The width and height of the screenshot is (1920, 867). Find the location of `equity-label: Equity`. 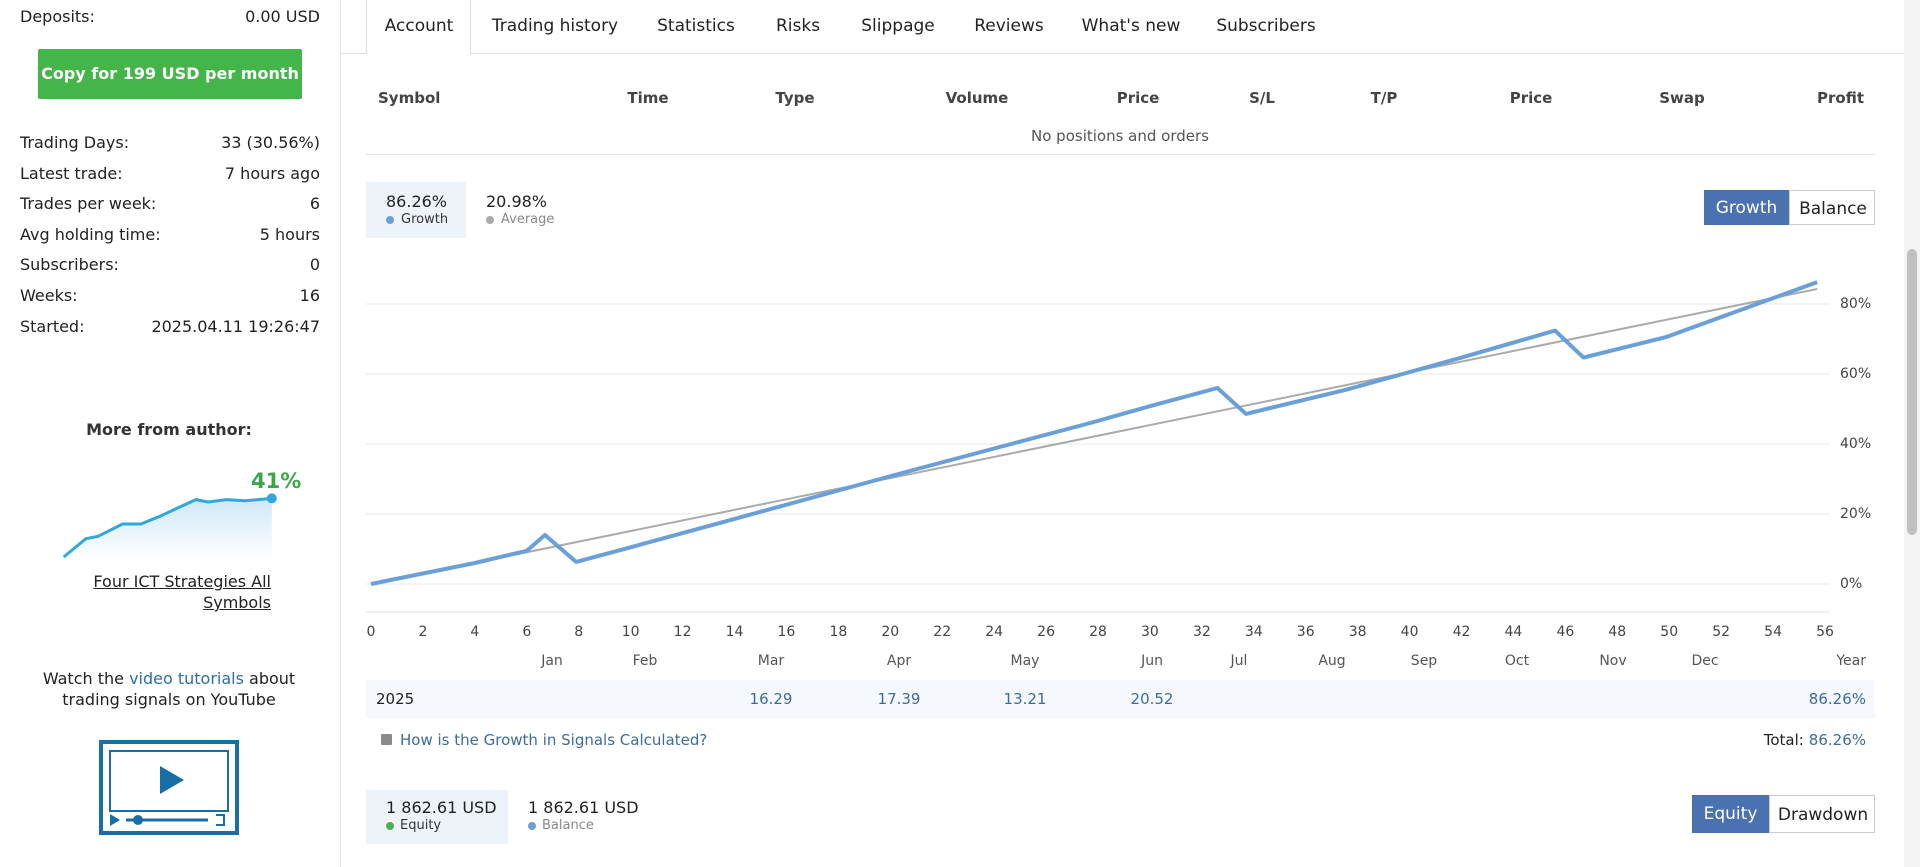

equity-label: Equity is located at coordinates (421, 825).